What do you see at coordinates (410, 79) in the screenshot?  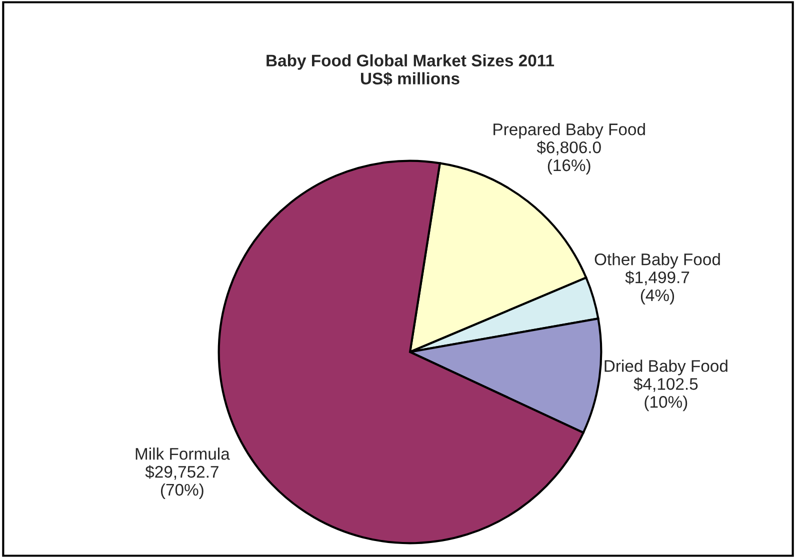 I see `chart-subtitle: US$ millions` at bounding box center [410, 79].